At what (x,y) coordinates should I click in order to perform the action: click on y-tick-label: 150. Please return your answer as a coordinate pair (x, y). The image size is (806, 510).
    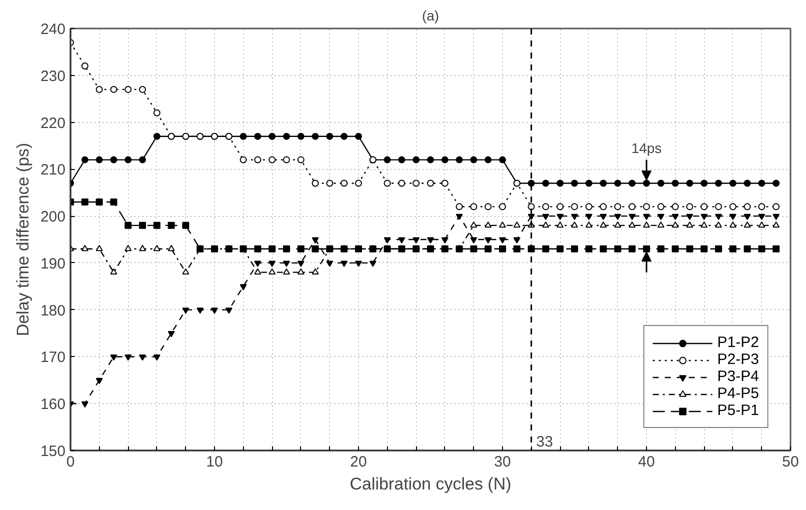
    Looking at the image, I should click on (53, 451).